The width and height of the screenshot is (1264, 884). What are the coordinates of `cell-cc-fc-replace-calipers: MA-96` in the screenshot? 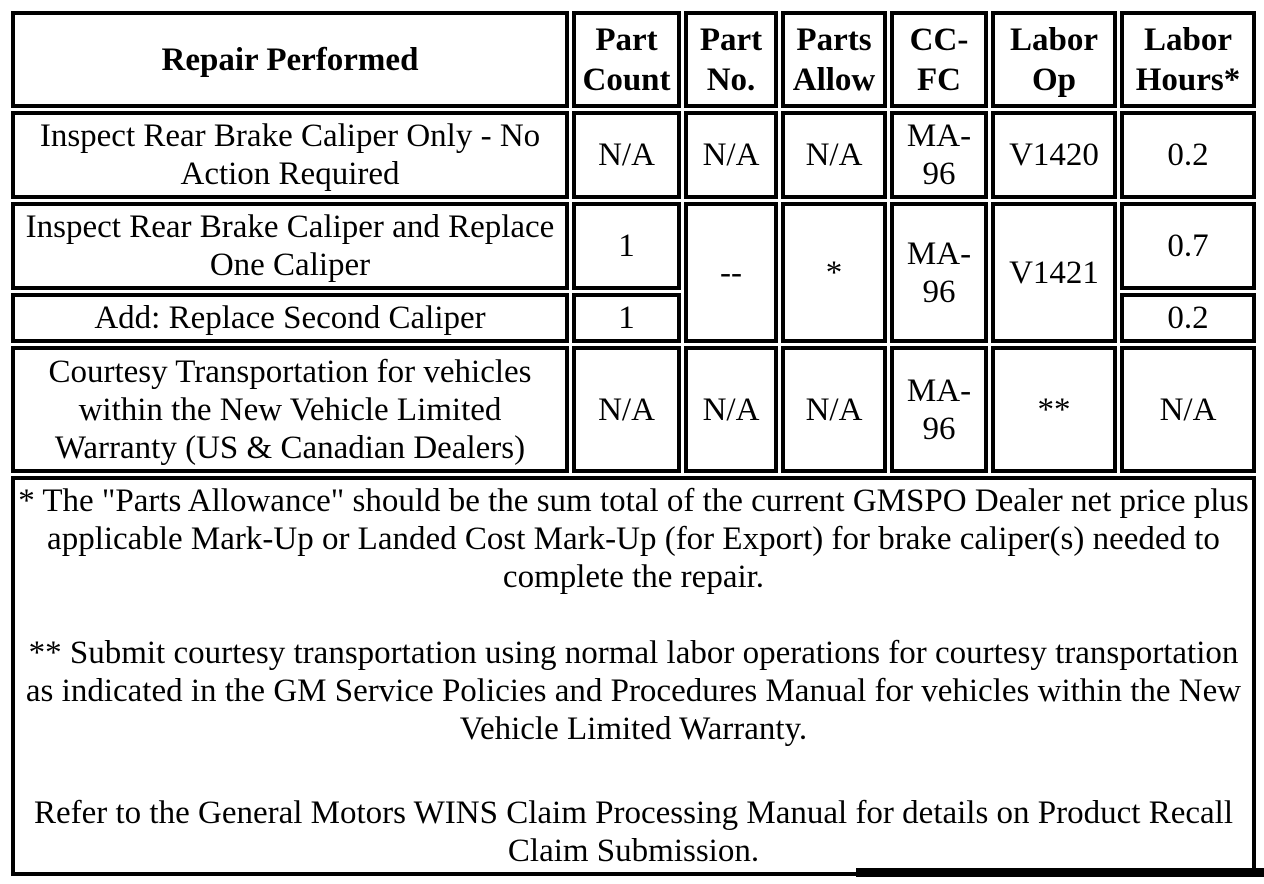 It's located at (939, 272).